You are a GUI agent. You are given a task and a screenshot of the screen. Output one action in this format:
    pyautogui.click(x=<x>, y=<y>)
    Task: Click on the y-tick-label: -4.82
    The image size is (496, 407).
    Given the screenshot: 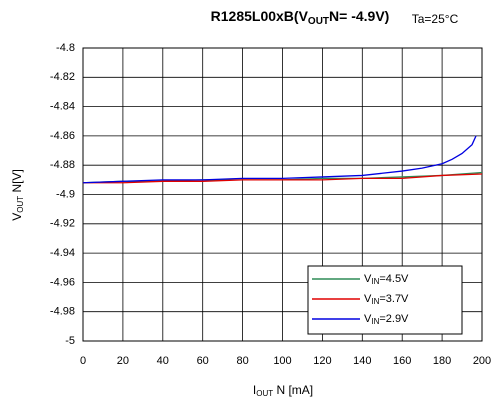 What is the action you would take?
    pyautogui.click(x=62, y=77)
    